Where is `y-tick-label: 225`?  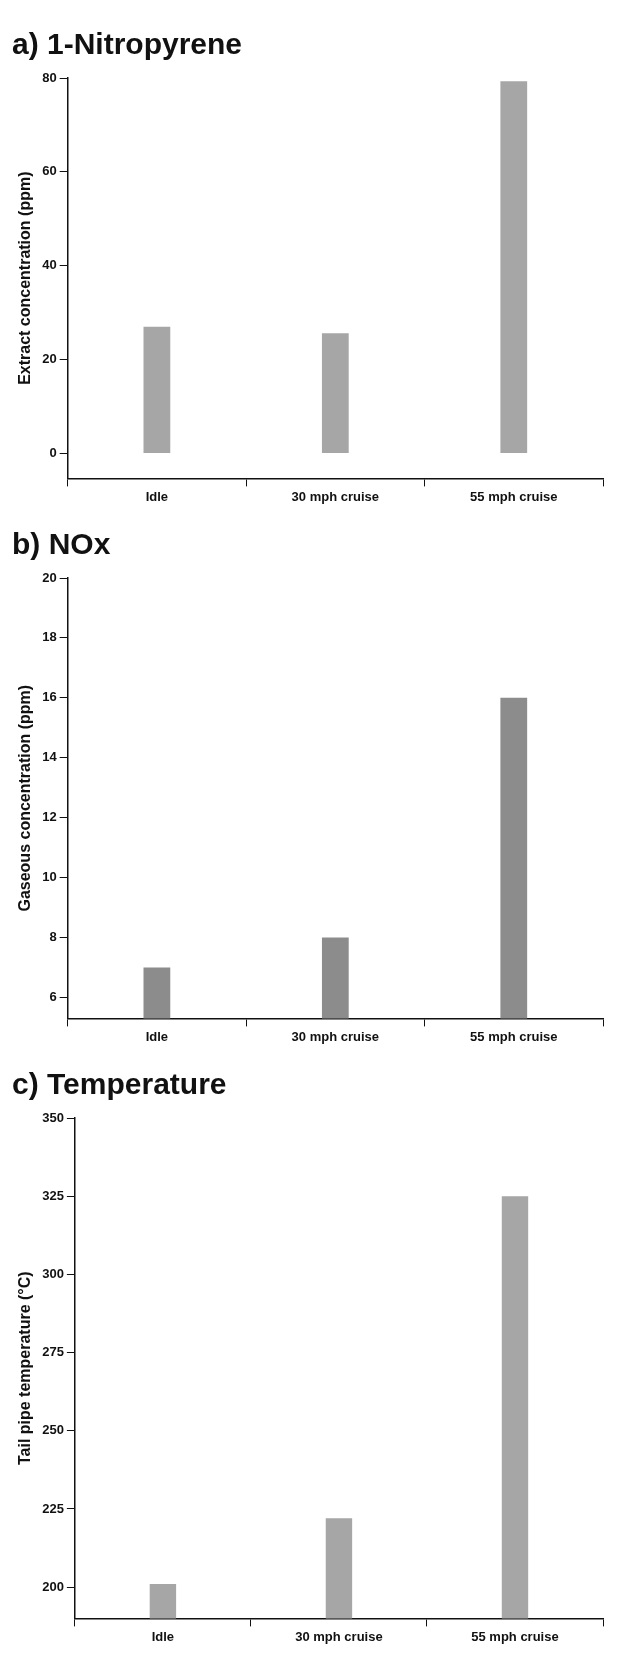 y-tick-label: 225 is located at coordinates (53, 1508).